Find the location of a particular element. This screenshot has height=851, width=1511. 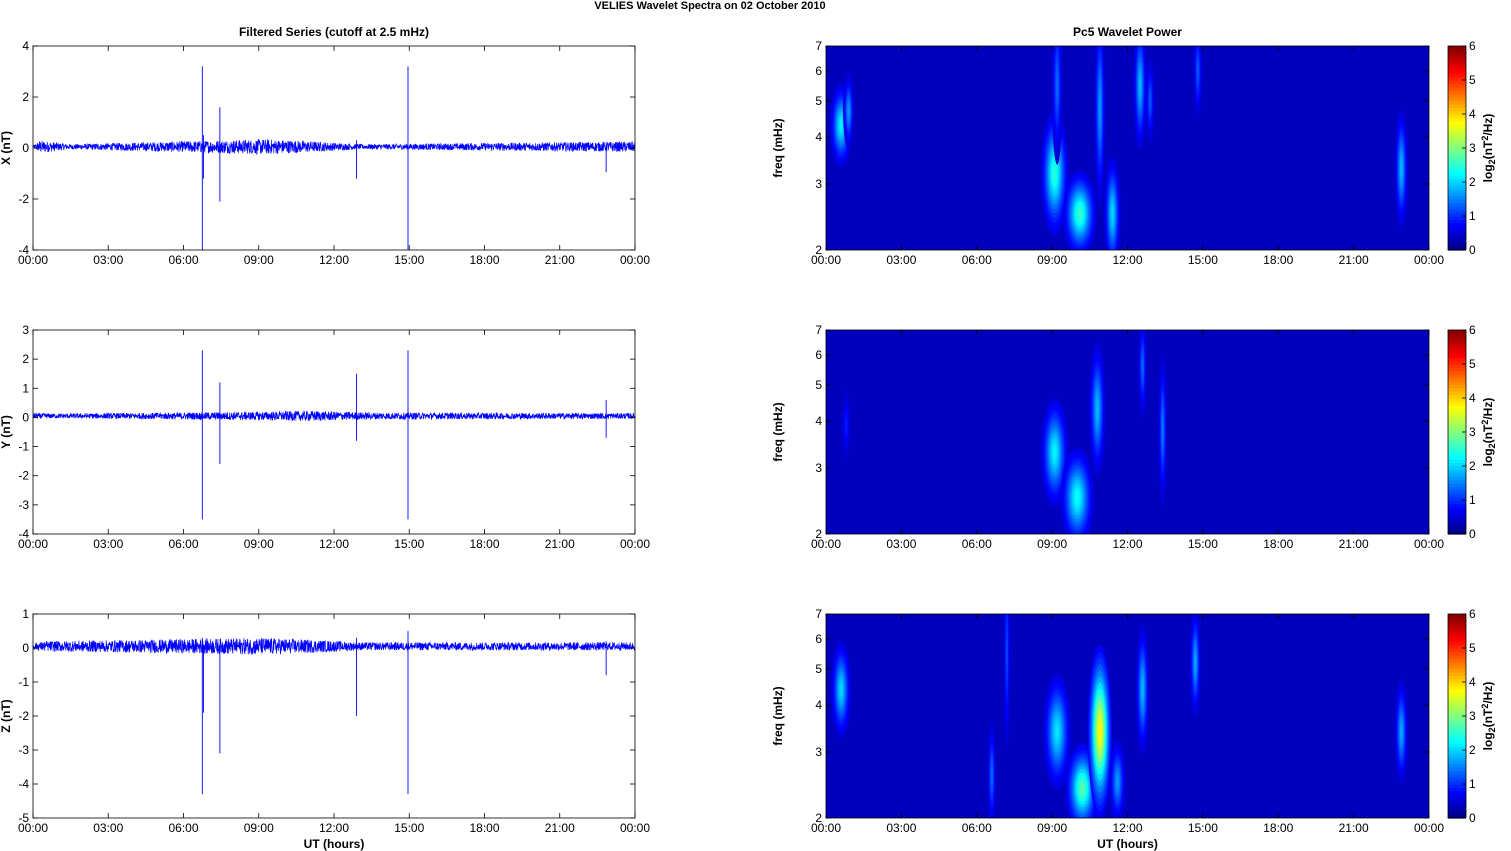

chart-title: Pc5 Wavelet Power is located at coordinates (1127, 32).